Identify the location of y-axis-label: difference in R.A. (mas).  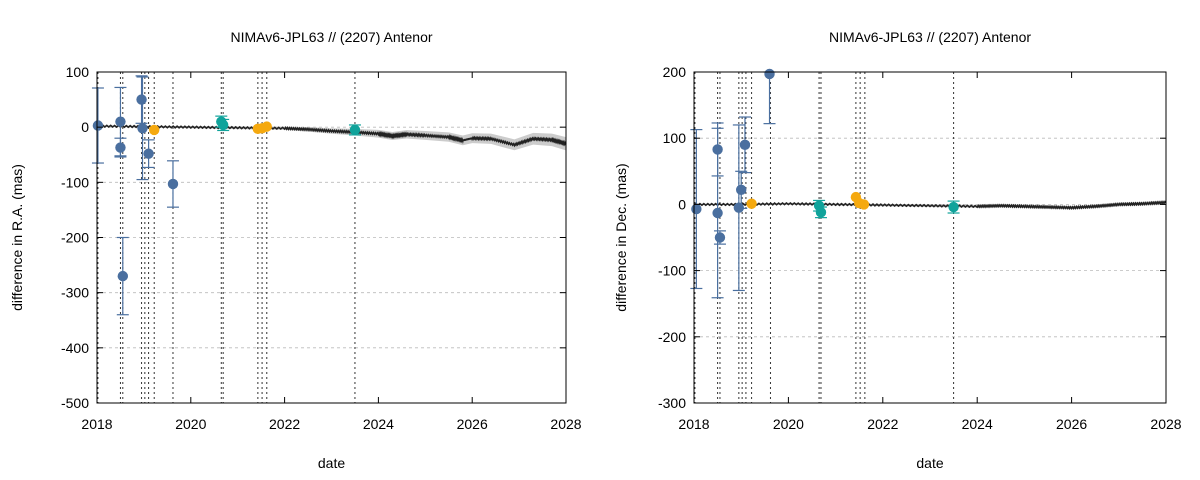
(17, 237).